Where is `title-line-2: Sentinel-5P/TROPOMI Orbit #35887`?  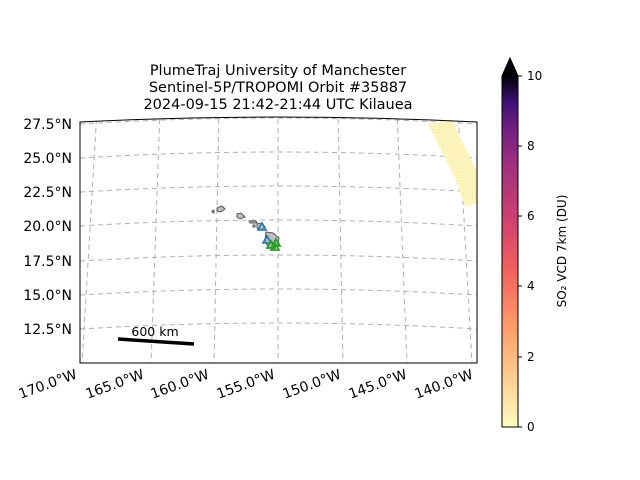 title-line-2: Sentinel-5P/TROPOMI Orbit #35887 is located at coordinates (278, 88).